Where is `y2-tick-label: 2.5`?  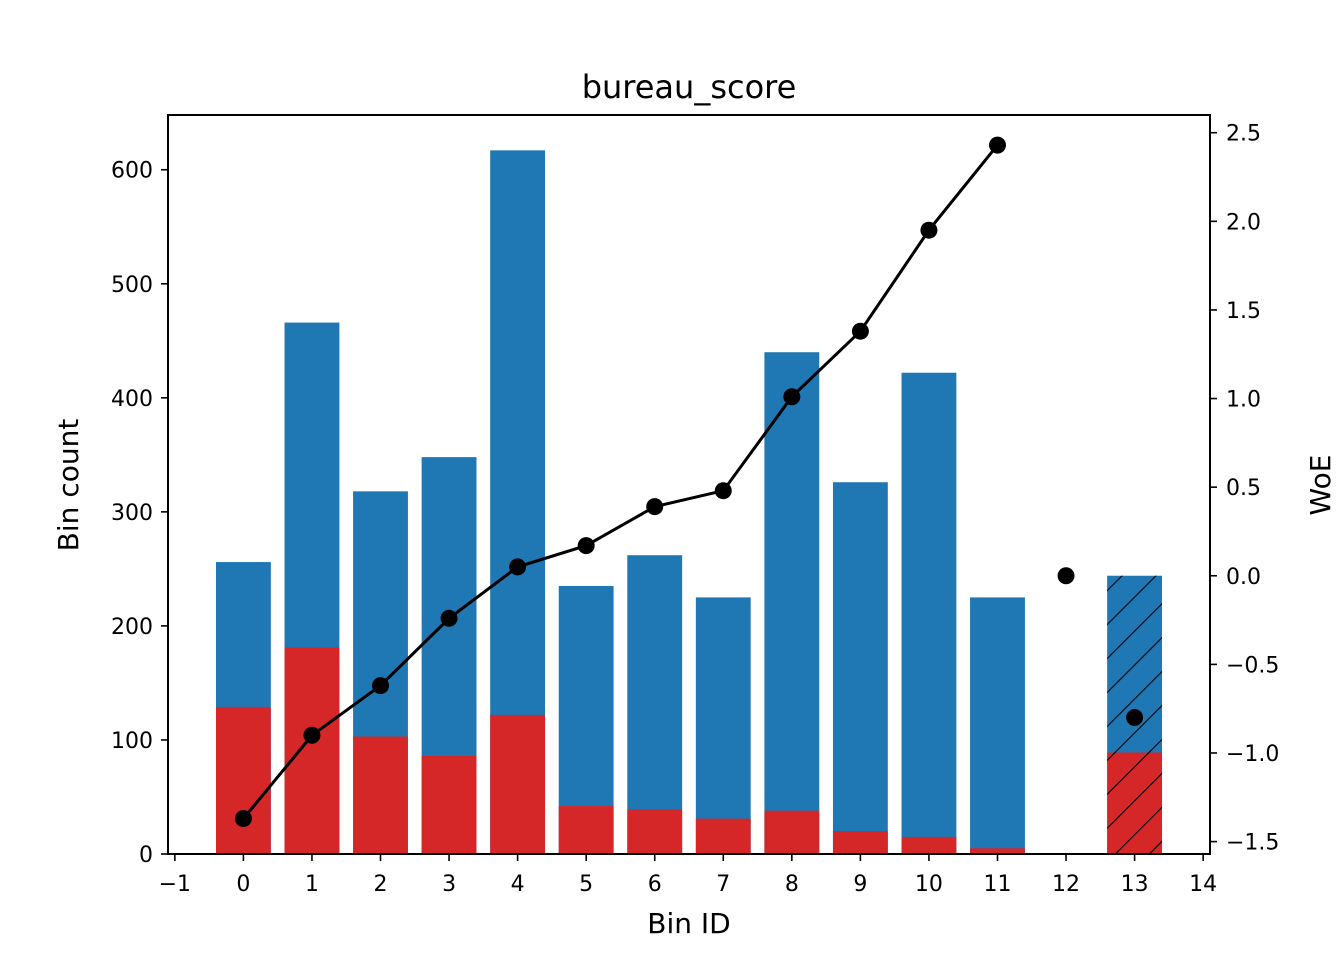
y2-tick-label: 2.5 is located at coordinates (1243, 134).